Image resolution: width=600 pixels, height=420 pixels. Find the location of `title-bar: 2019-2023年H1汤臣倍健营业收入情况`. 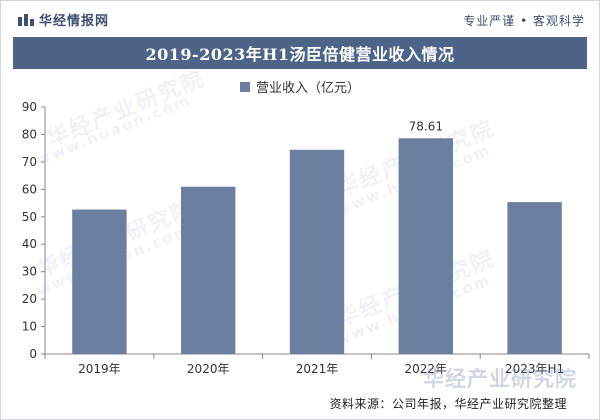

title-bar: 2019-2023年H1汤臣倍健营业收入情况 is located at coordinates (300, 53).